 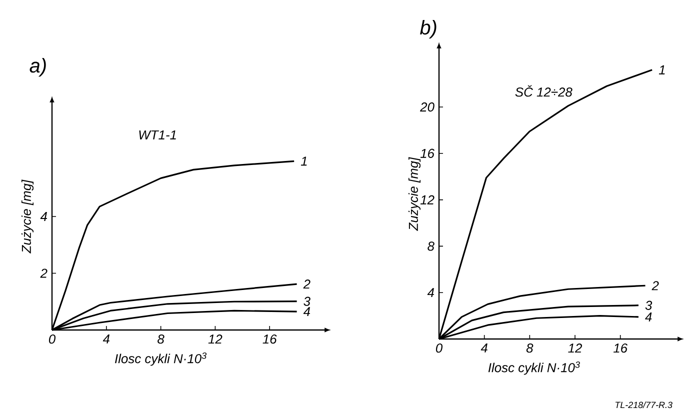 What do you see at coordinates (430, 293) in the screenshot?
I see `y-tick-label: 4` at bounding box center [430, 293].